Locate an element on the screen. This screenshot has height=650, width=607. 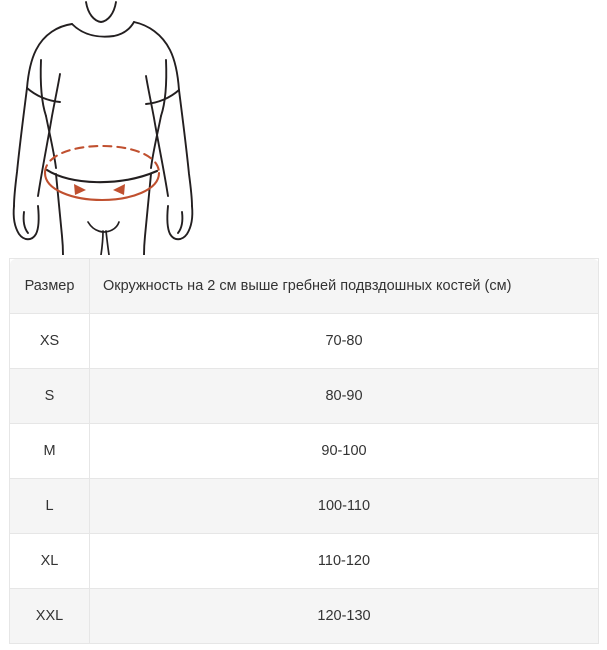
measure-loop-dashed-back is located at coordinates (102, 159).